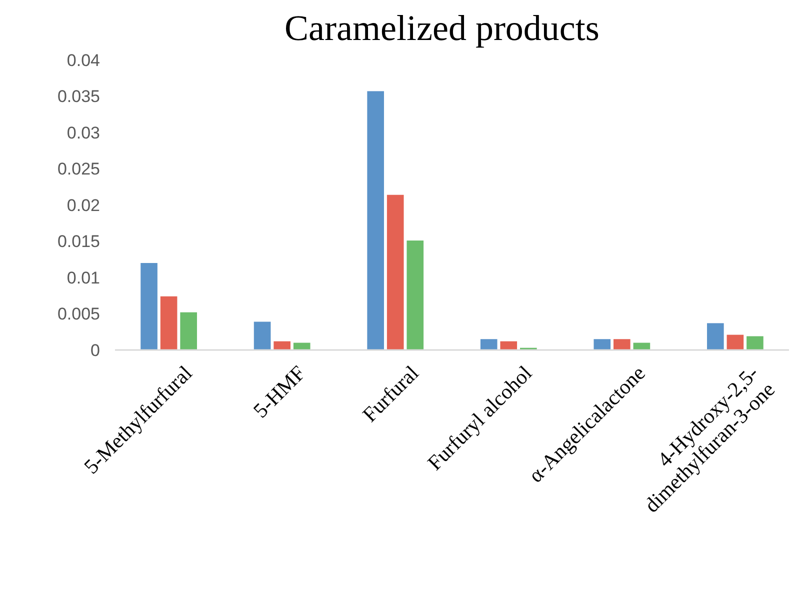  Describe the element at coordinates (78, 242) in the screenshot. I see `y-tick-label: 0.015` at that location.